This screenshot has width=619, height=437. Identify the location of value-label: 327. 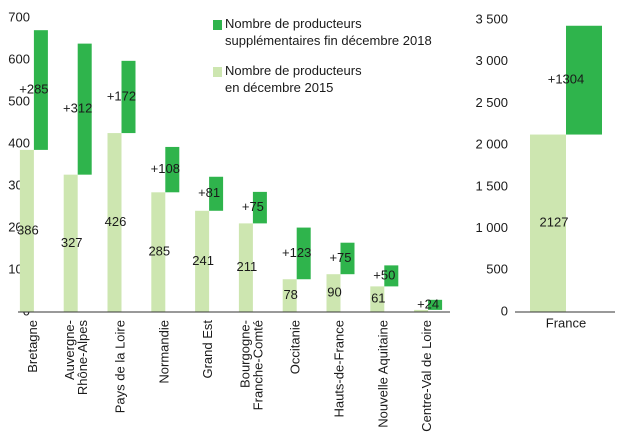
(72, 242).